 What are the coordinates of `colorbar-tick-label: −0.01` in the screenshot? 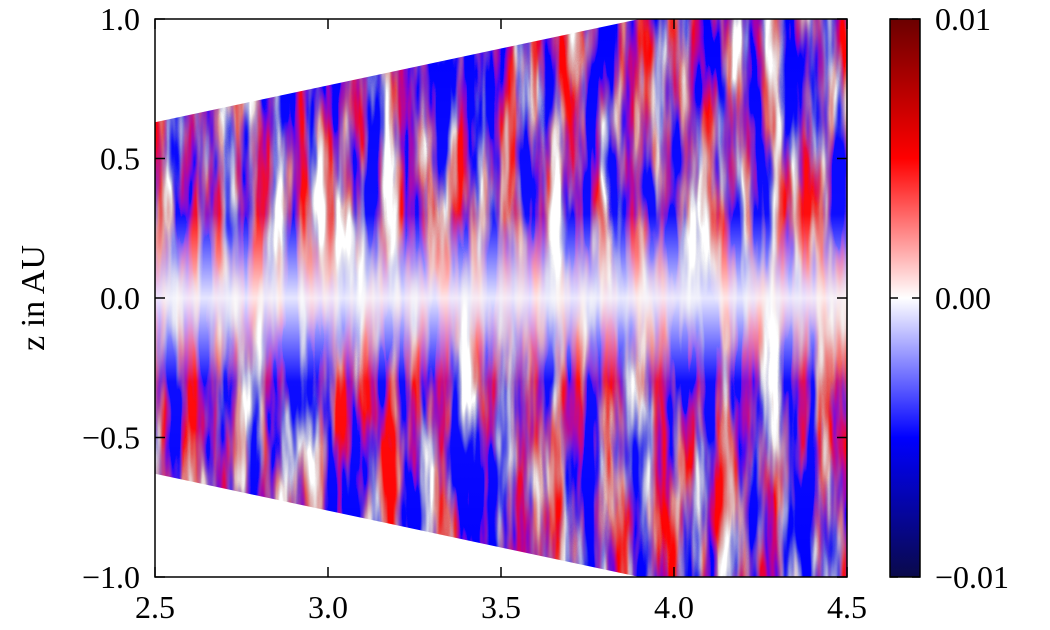 It's located at (972, 577).